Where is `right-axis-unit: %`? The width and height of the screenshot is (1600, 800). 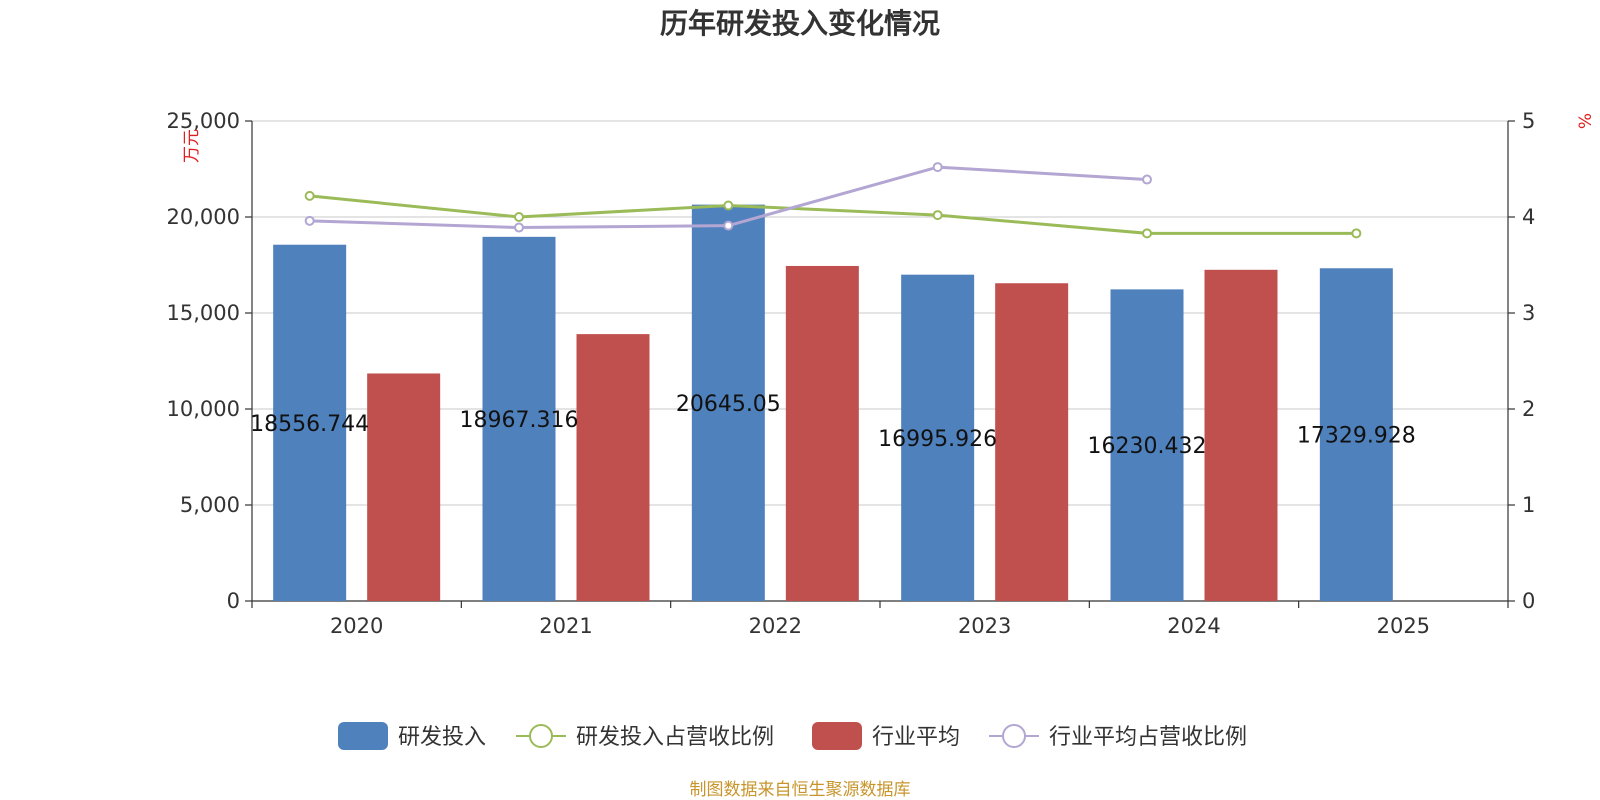
right-axis-unit: % is located at coordinates (1586, 121).